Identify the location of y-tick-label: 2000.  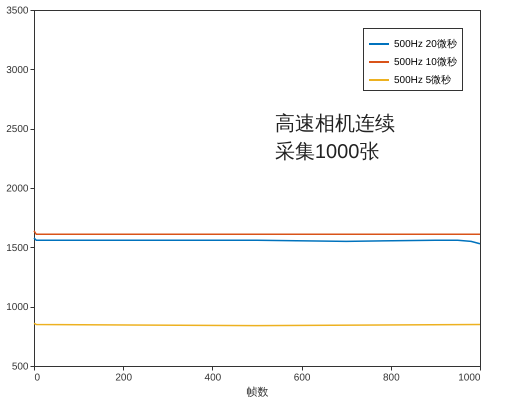
(17, 189).